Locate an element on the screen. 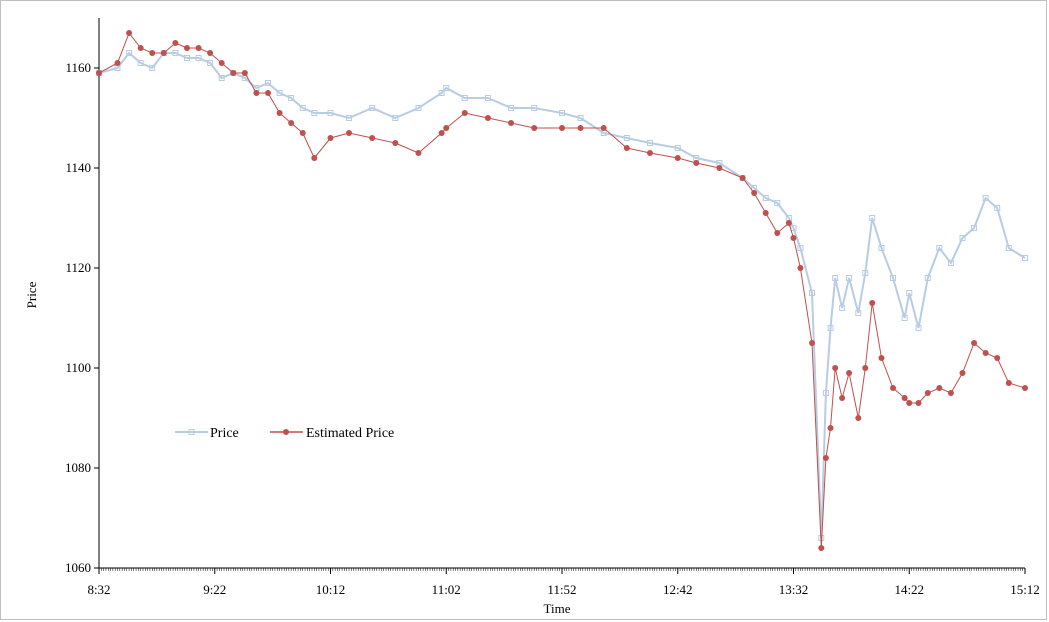 The height and width of the screenshot is (622, 1049). legend-marker-estimated-price is located at coordinates (286, 432).